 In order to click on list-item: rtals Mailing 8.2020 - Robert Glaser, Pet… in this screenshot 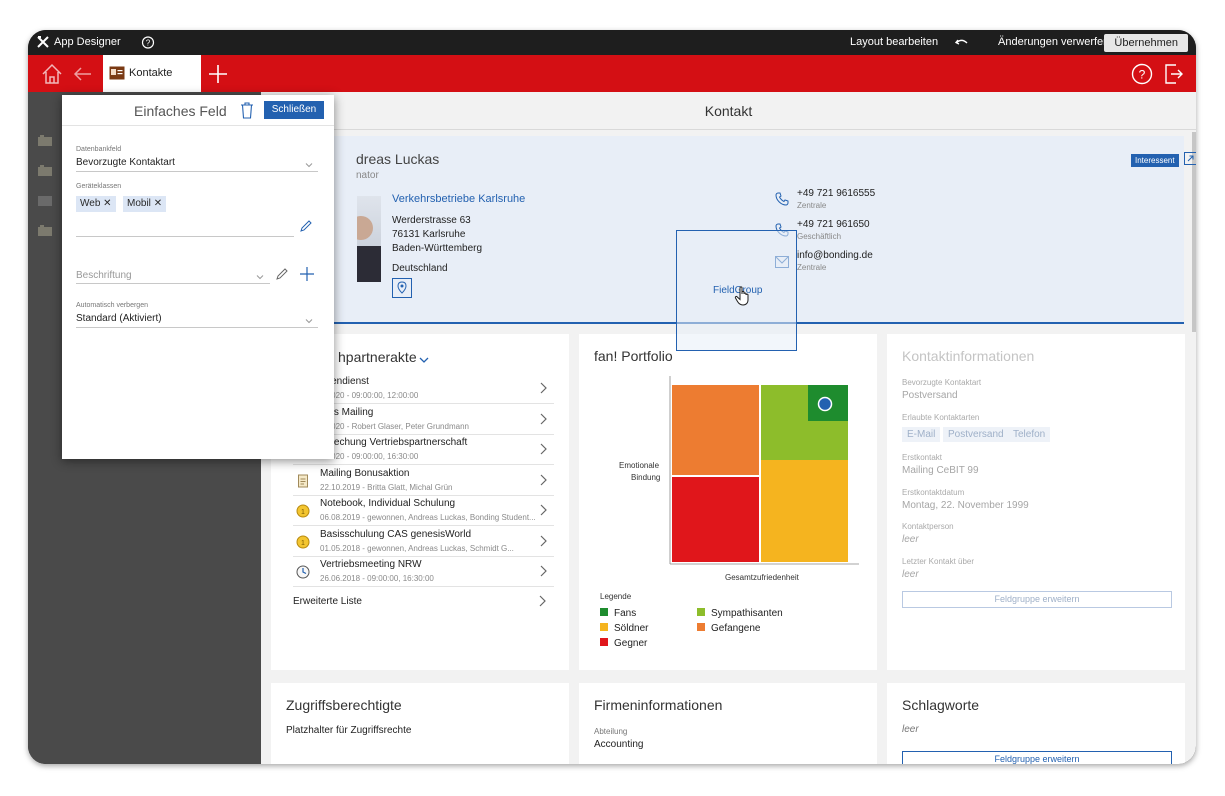, I will do `click(423, 420)`.